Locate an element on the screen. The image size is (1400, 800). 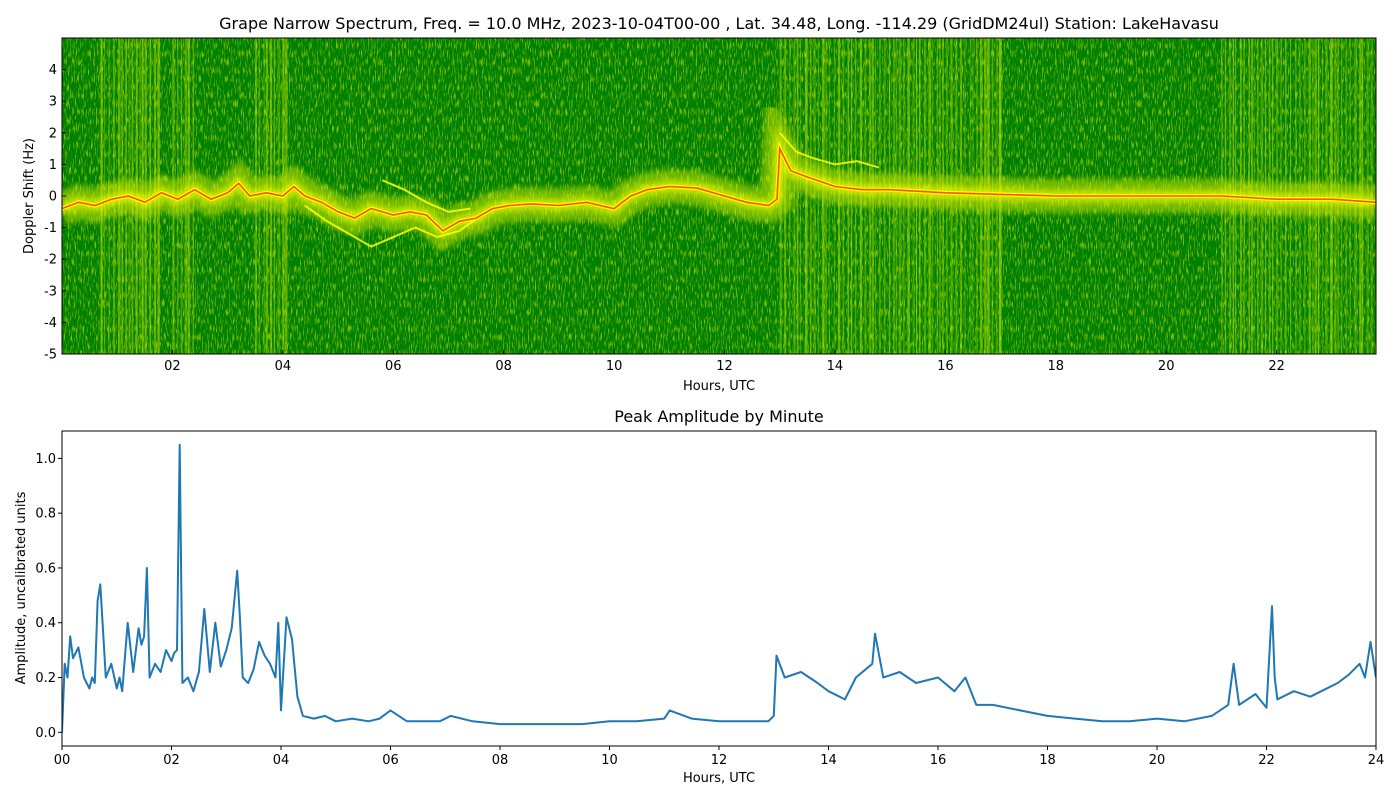
spectrogram-y-tick-label: 4 is located at coordinates (53, 70).